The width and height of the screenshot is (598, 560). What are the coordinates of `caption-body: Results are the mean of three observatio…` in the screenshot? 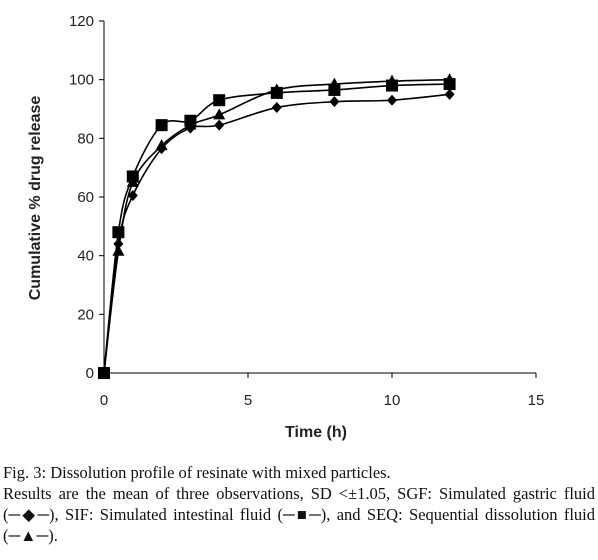 It's located at (299, 514).